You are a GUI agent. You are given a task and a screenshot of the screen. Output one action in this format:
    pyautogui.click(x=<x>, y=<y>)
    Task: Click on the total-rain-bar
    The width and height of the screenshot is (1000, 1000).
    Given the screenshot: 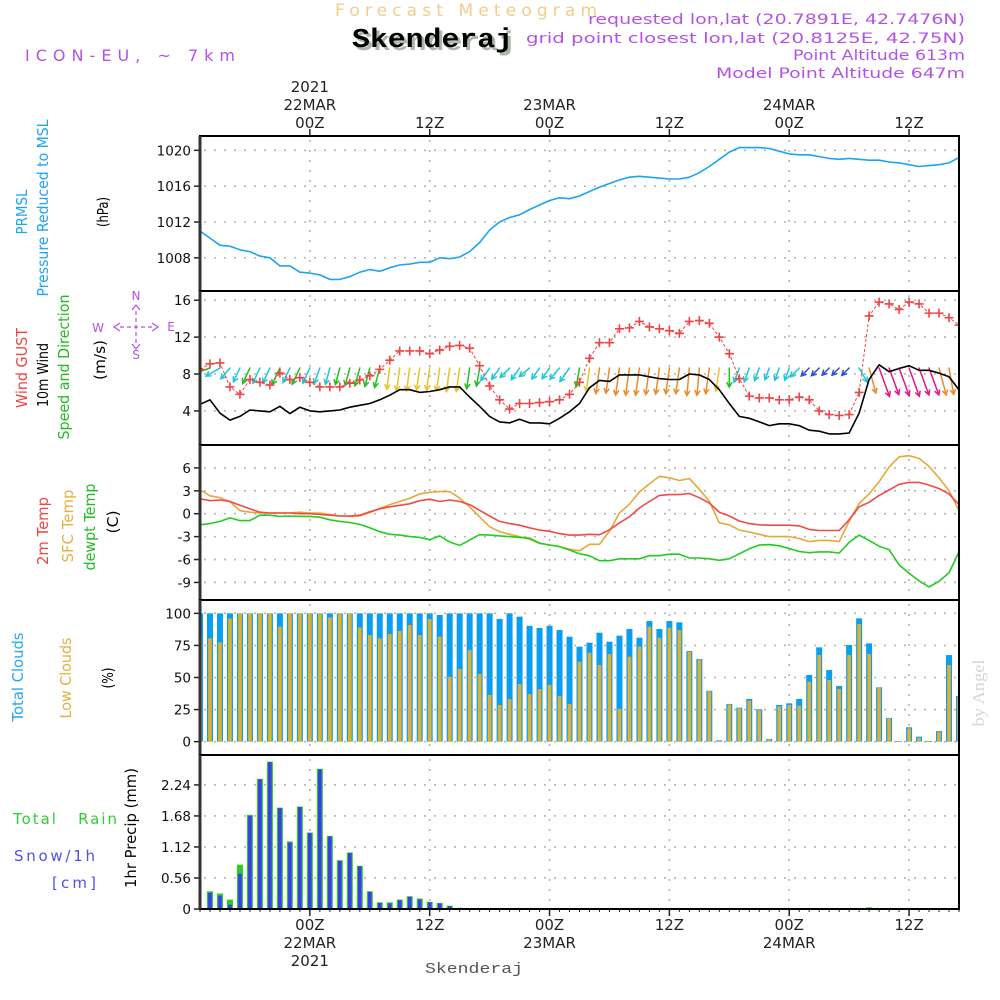 What is the action you would take?
    pyautogui.click(x=229, y=904)
    